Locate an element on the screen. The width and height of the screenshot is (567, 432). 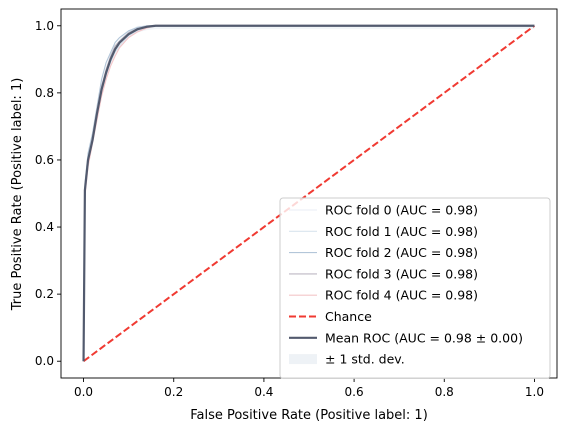
x-tick-label: 0.4 is located at coordinates (263, 392).